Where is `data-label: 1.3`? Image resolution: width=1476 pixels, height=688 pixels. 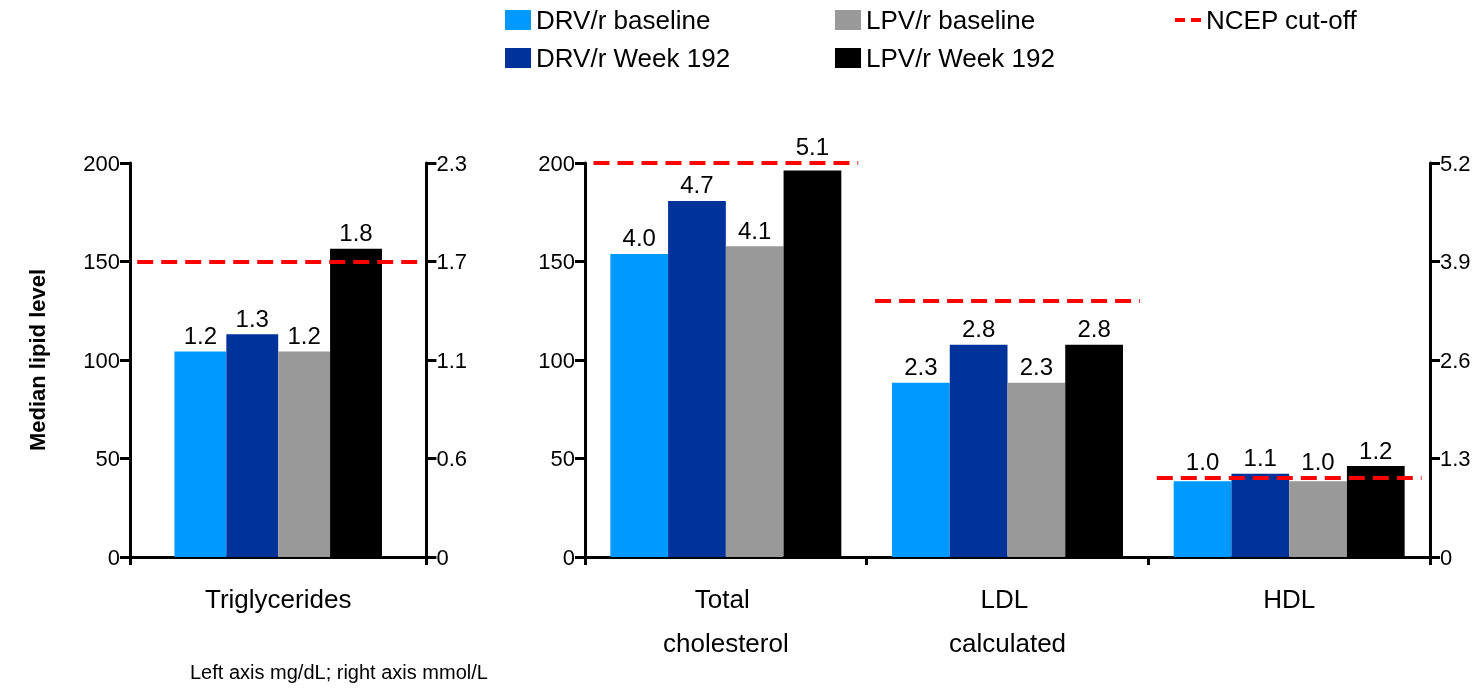
data-label: 1.3 is located at coordinates (252, 318).